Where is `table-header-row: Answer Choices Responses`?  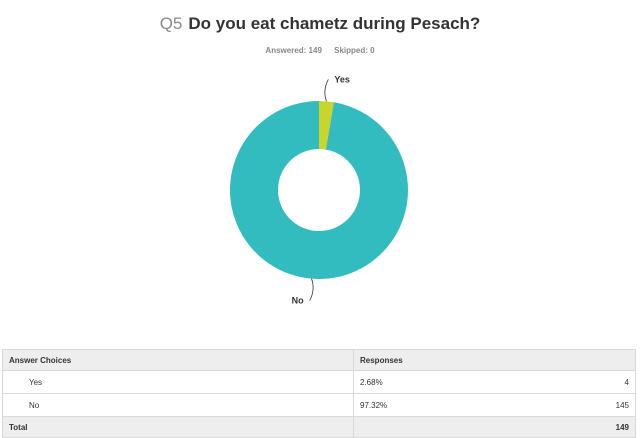
table-header-row: Answer Choices Responses is located at coordinates (319, 360).